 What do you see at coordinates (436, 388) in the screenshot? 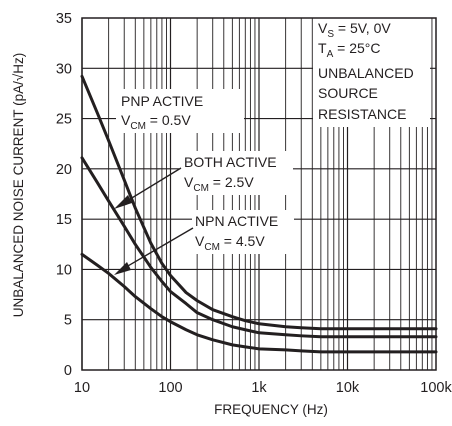
I see `x-tick-label: 100k` at bounding box center [436, 388].